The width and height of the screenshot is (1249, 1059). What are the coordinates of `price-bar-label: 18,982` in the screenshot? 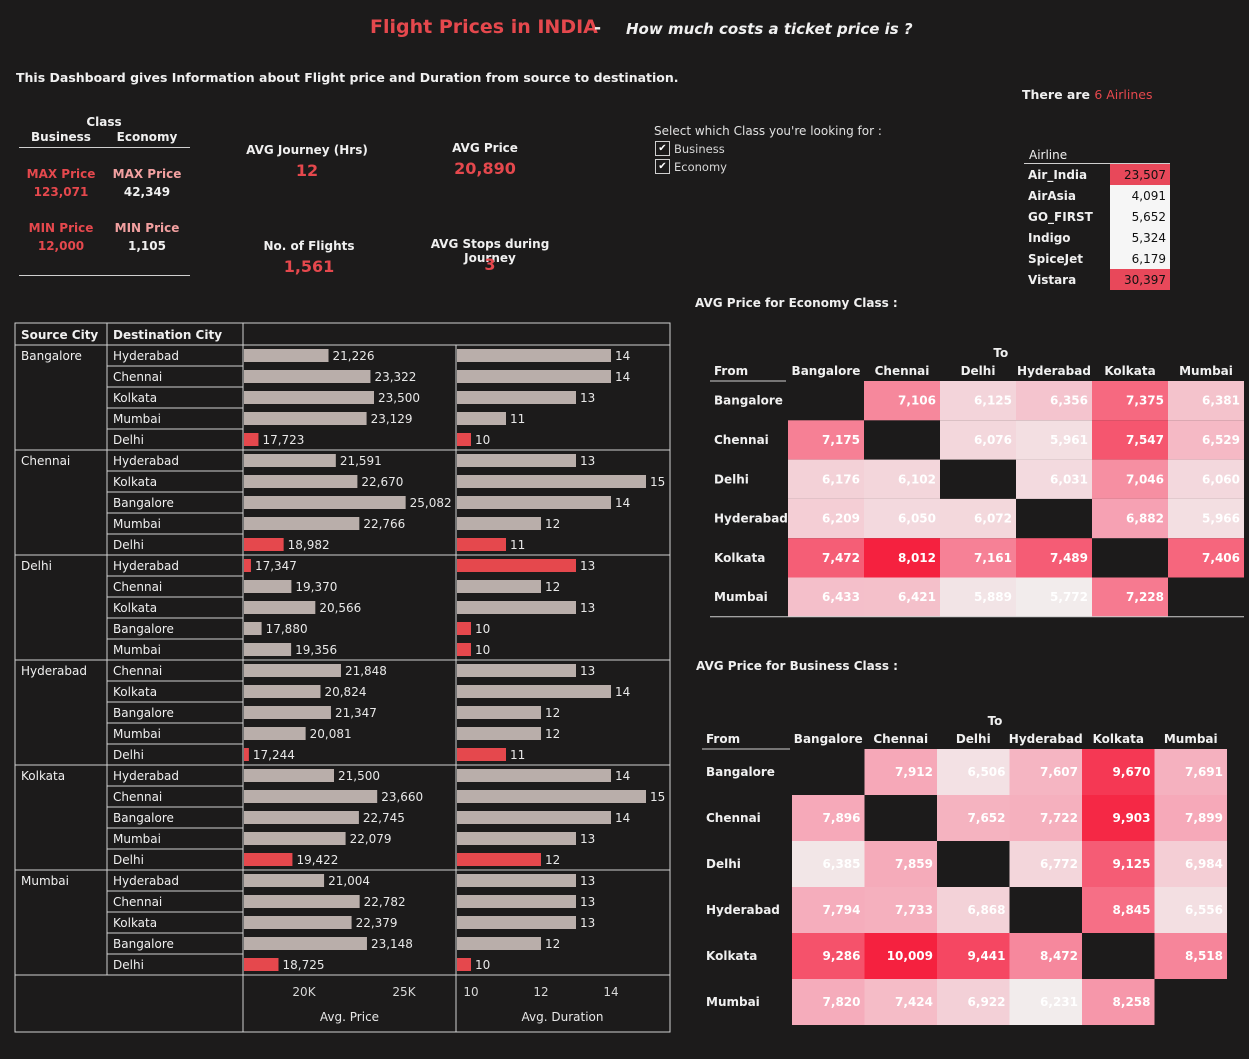 It's located at (309, 545).